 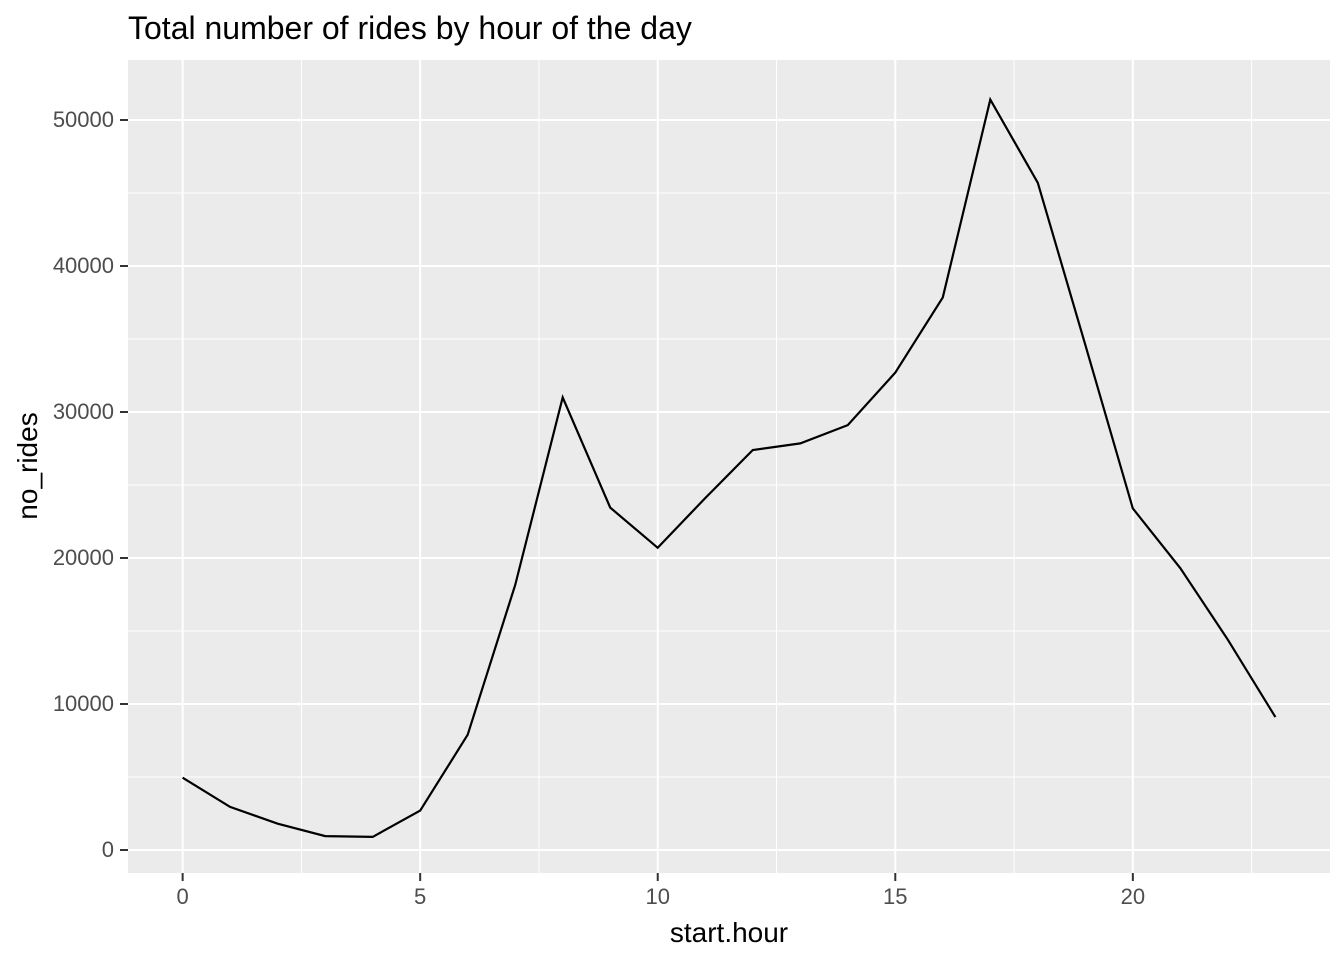 What do you see at coordinates (410, 28) in the screenshot?
I see `chart-title: Total number of rides by hour of the day` at bounding box center [410, 28].